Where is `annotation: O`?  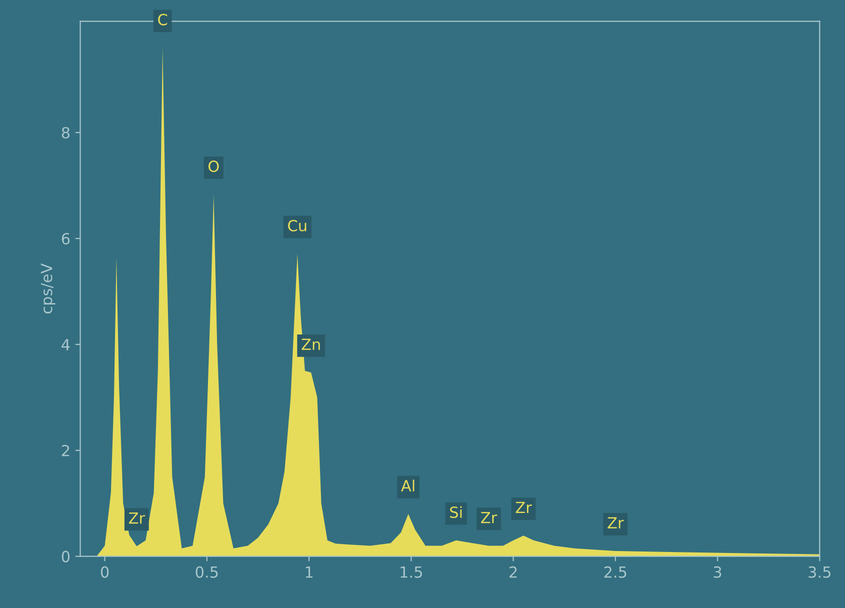
annotation: O is located at coordinates (213, 166).